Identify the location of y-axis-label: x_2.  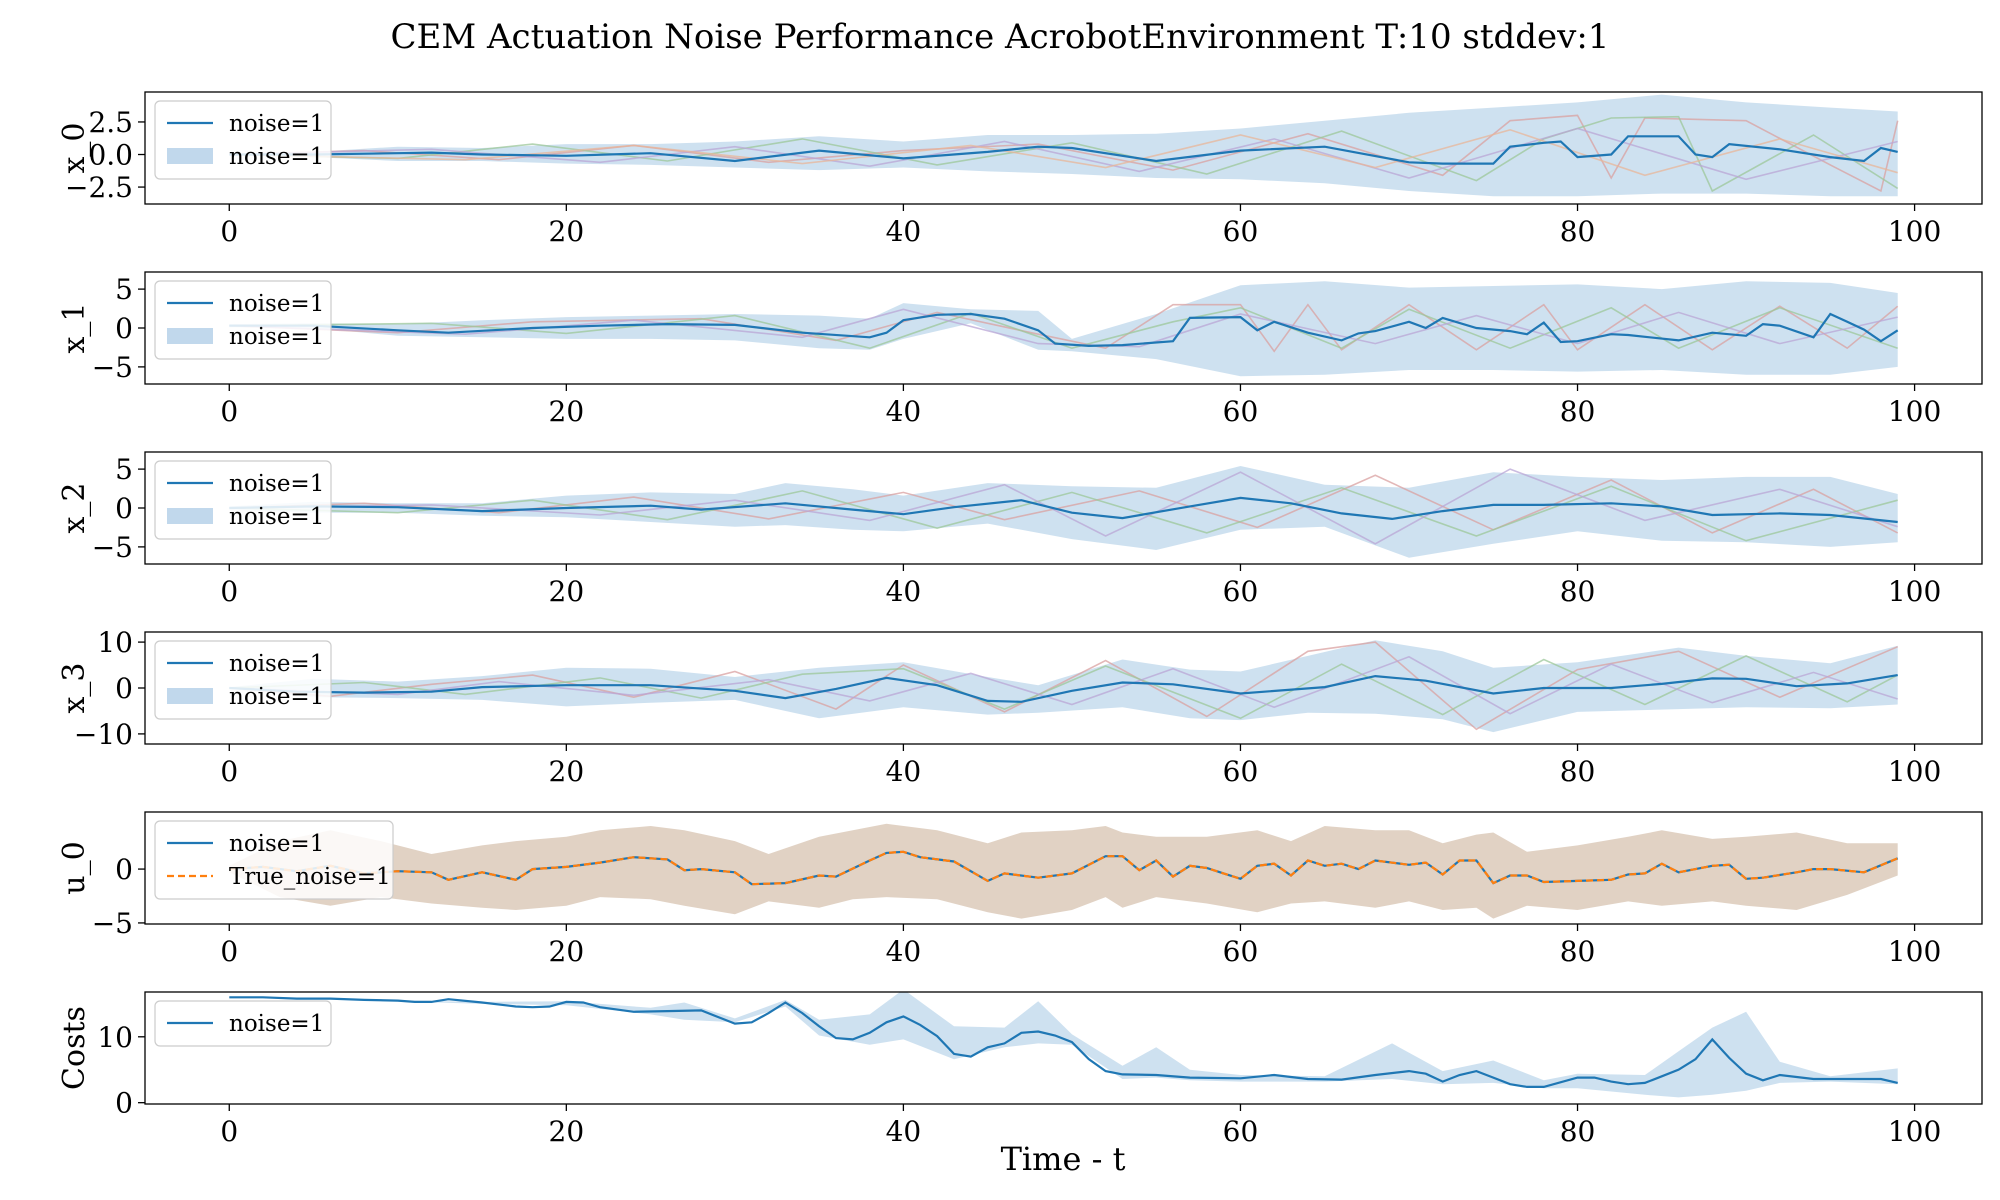
(74, 507).